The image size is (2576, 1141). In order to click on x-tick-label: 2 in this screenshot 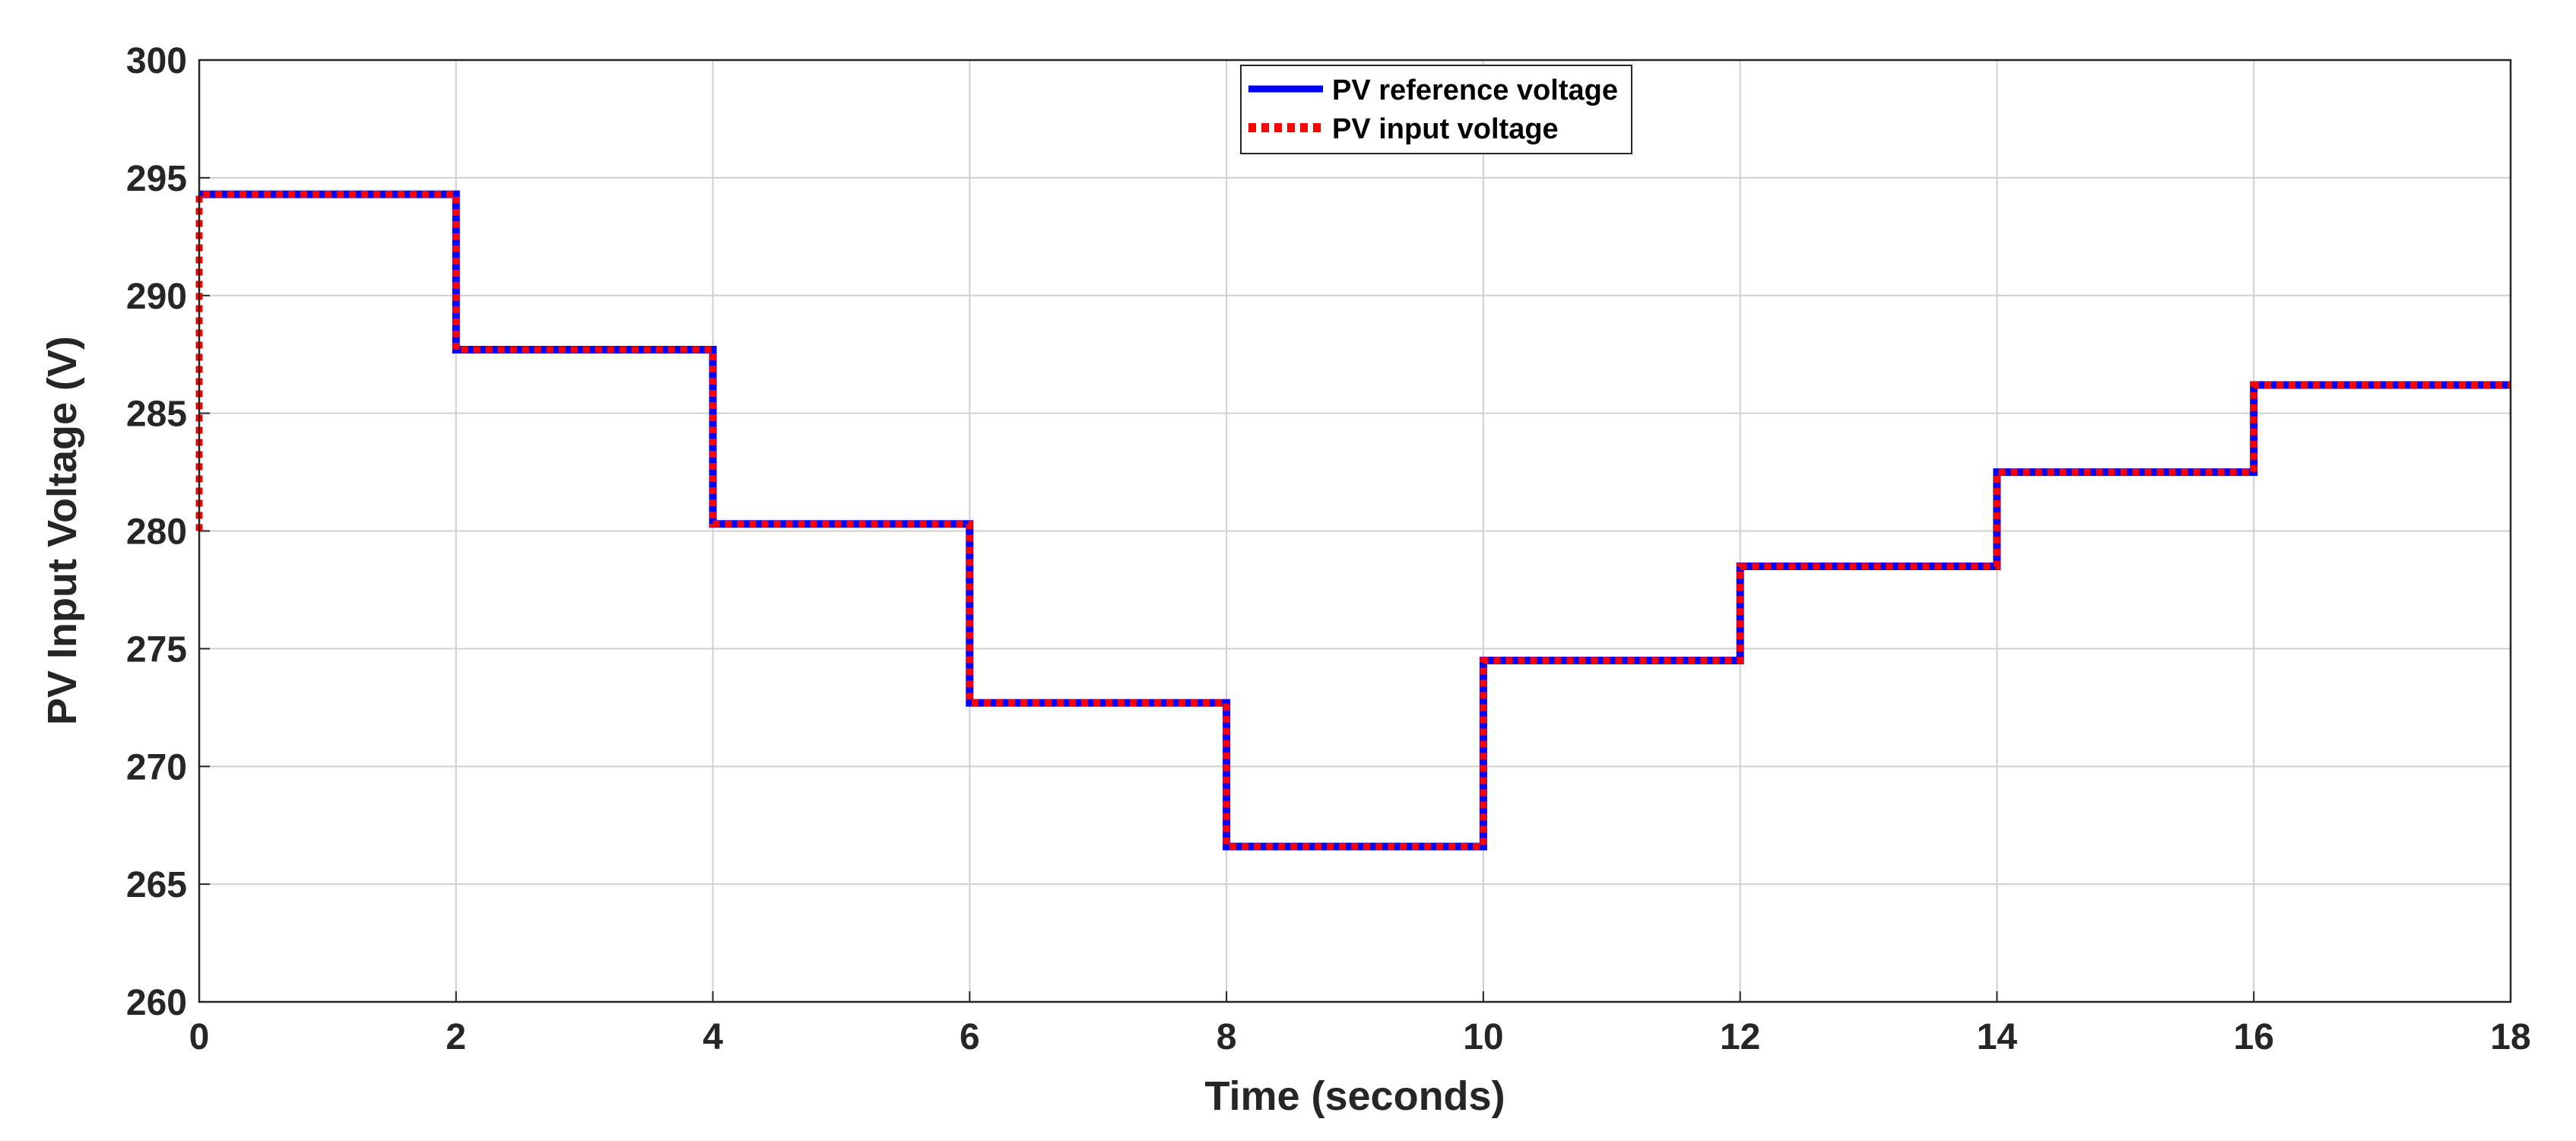, I will do `click(456, 1037)`.